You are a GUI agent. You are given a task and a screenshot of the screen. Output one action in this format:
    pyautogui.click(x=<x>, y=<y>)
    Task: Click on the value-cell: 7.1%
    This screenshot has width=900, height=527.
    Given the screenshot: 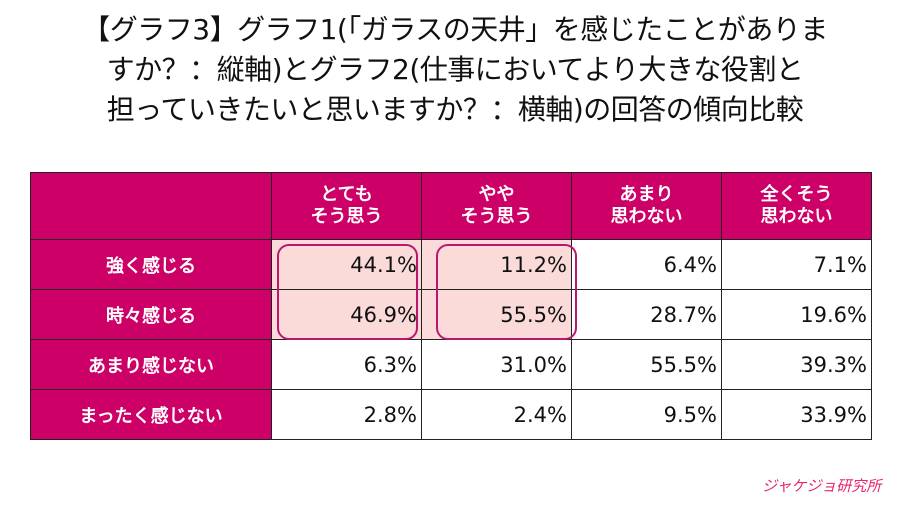 What is the action you would take?
    pyautogui.click(x=796, y=264)
    